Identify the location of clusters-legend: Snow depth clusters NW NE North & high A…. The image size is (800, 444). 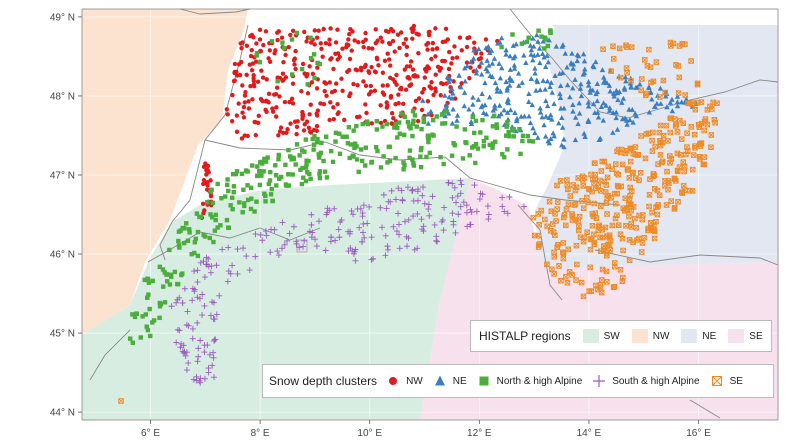
(518, 381).